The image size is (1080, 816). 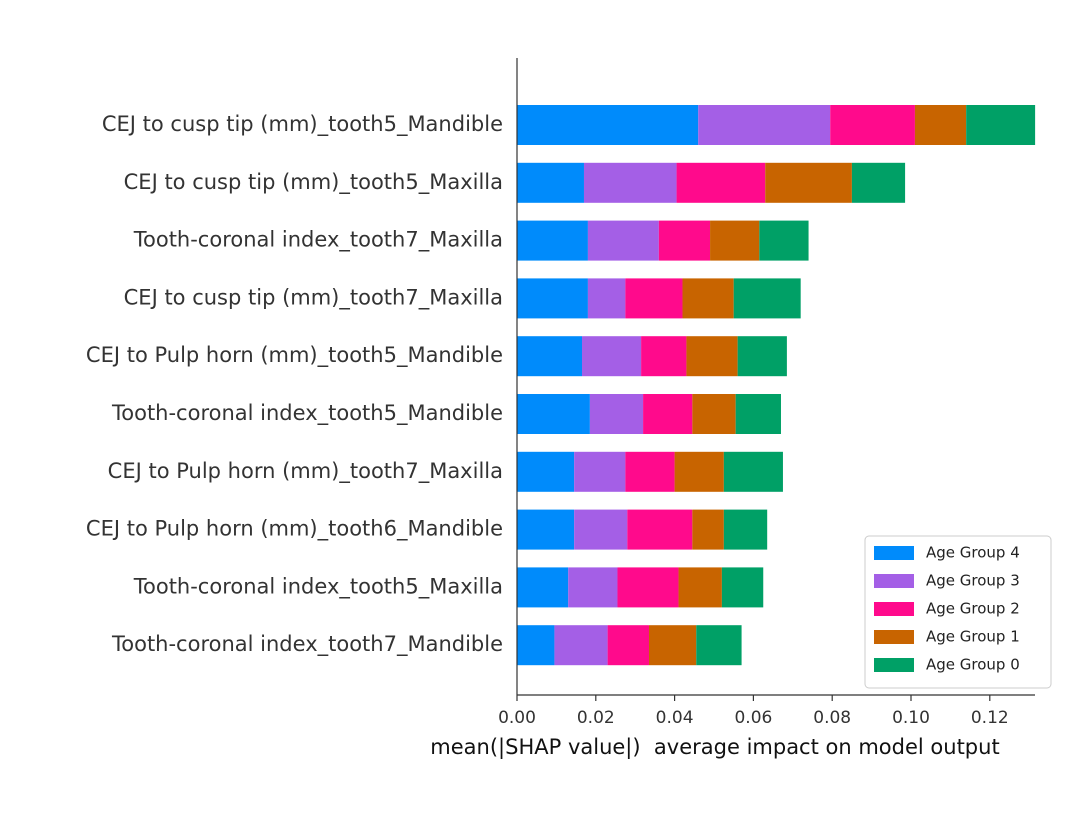 I want to click on legend-label: Age Group 4, so click(x=973, y=553).